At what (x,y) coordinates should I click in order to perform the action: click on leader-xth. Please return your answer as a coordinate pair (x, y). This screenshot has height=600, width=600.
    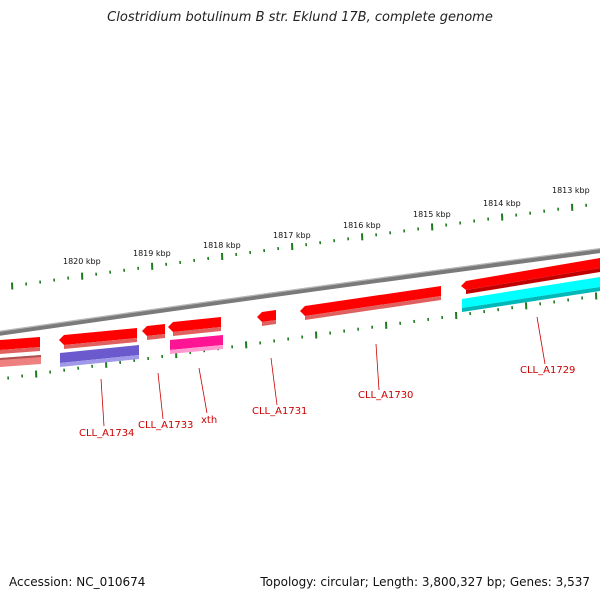
    Looking at the image, I should click on (203, 390).